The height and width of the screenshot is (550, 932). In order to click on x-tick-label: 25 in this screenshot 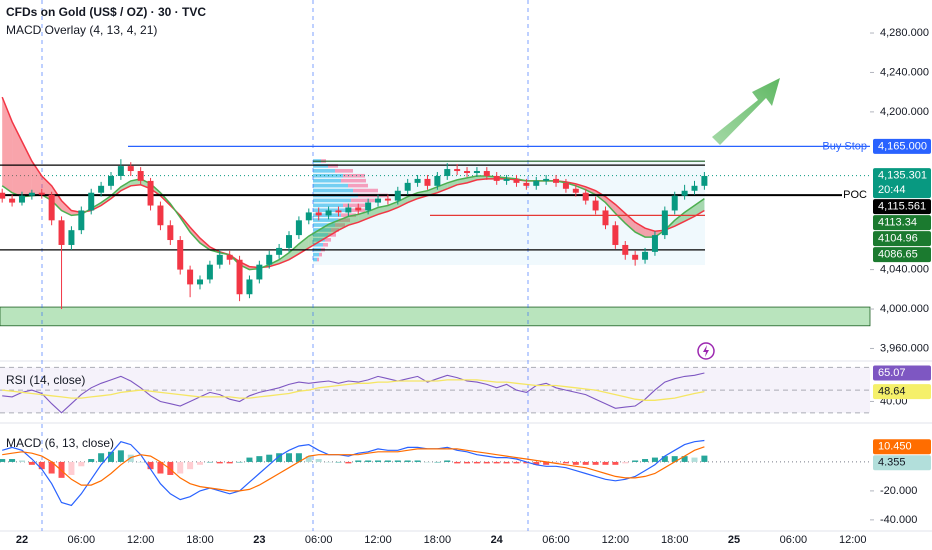, I will do `click(734, 540)`.